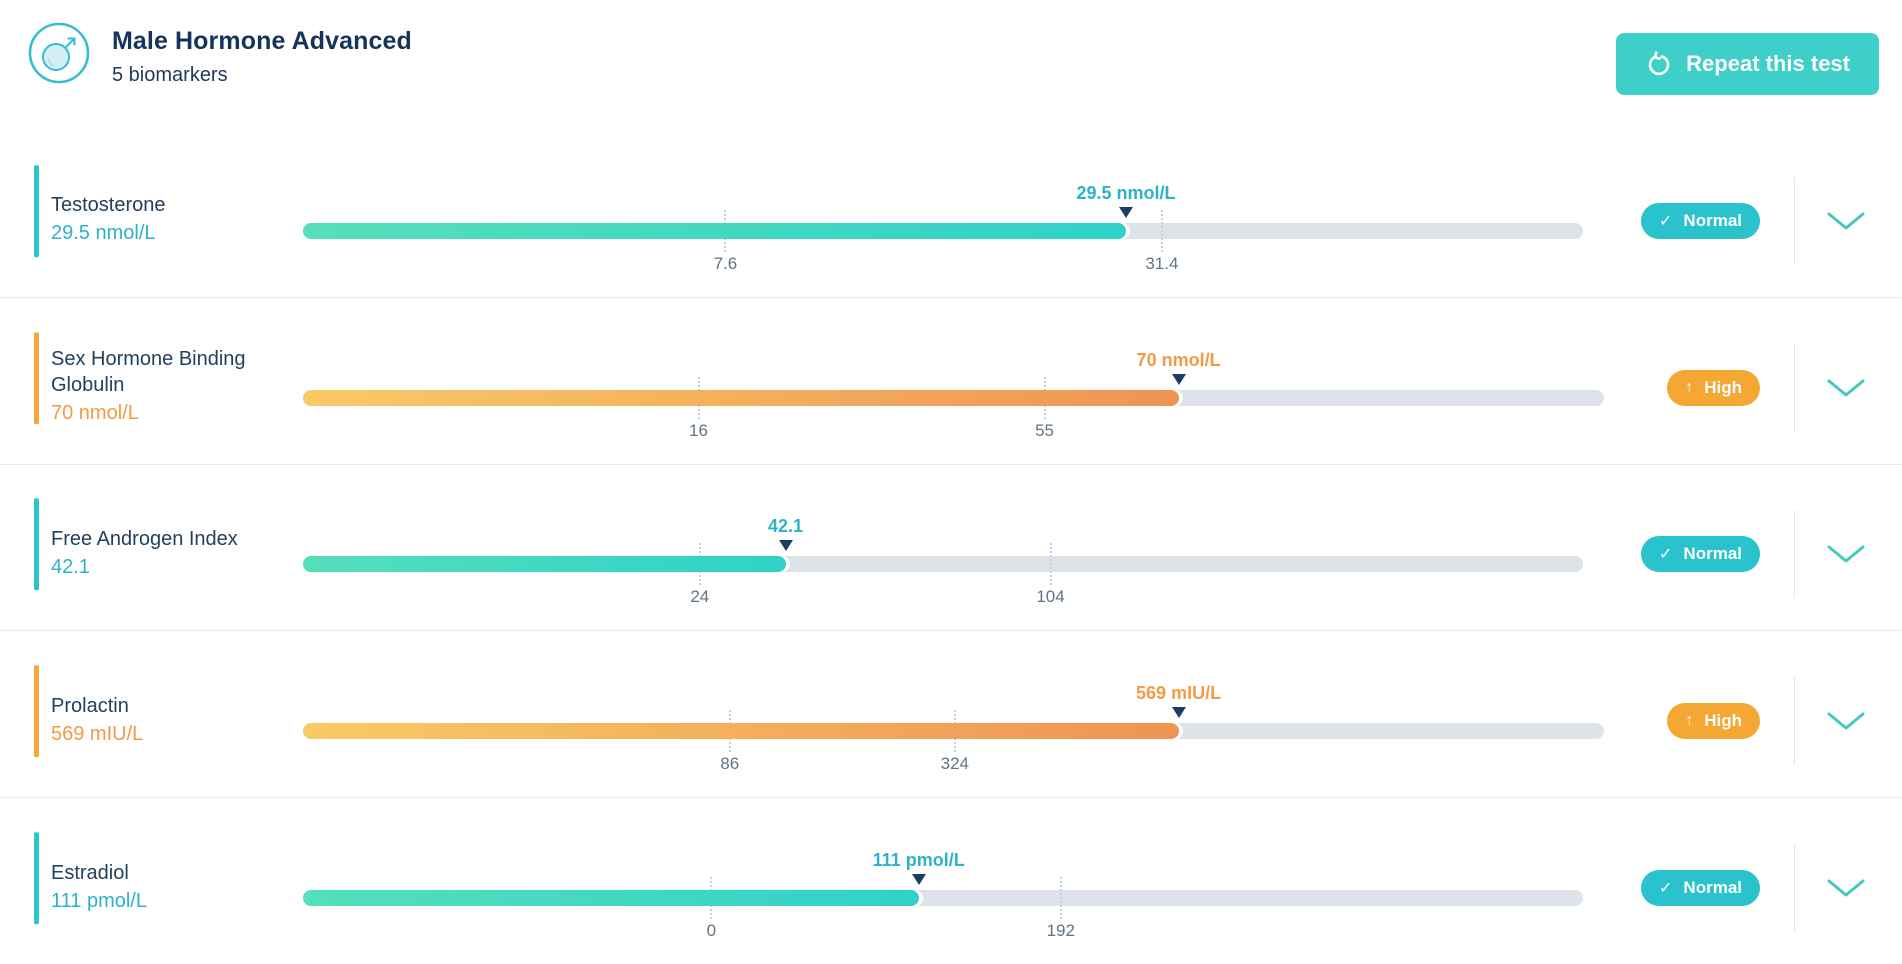 The height and width of the screenshot is (964, 1902). I want to click on biomarker-name: Testosterone, so click(108, 205).